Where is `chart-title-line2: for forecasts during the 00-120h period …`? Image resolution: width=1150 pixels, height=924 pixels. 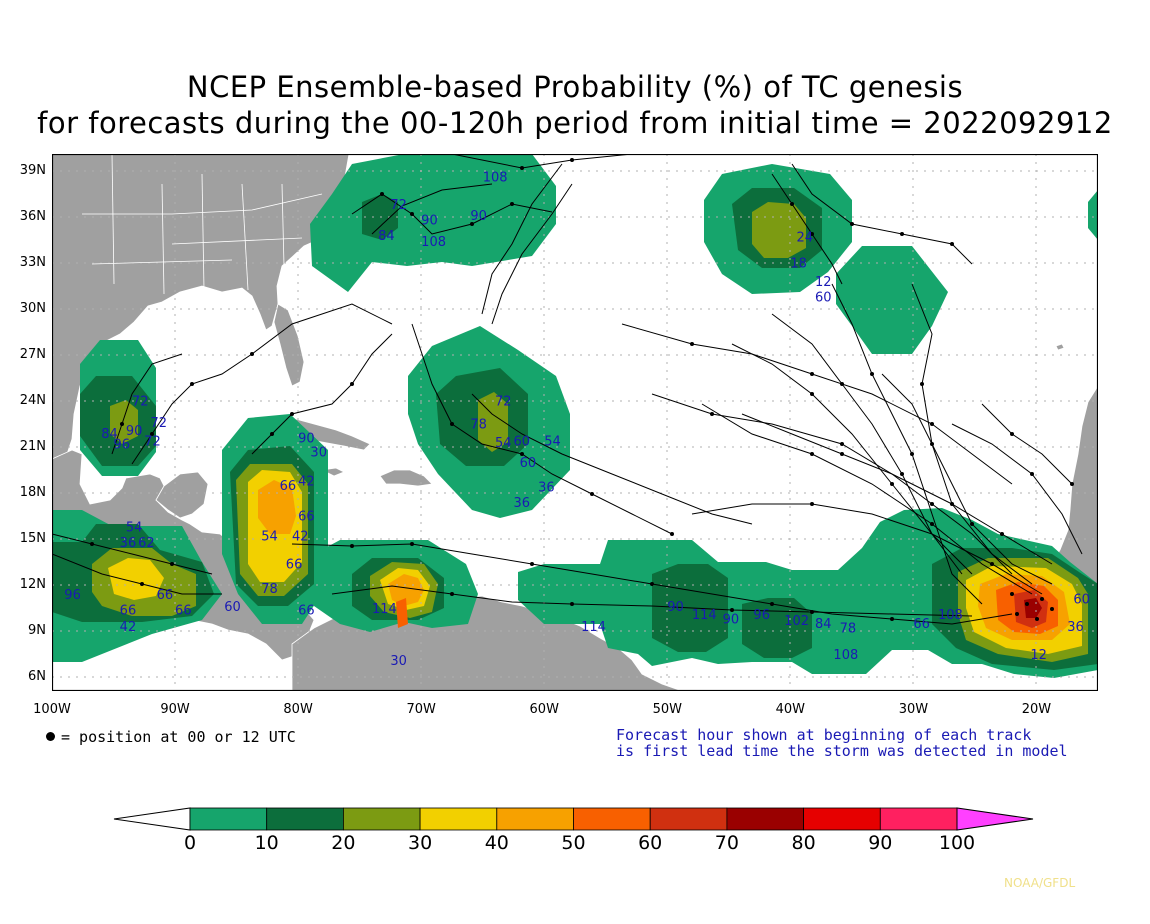 chart-title-line2: for forecasts during the 00-120h period … is located at coordinates (575, 123).